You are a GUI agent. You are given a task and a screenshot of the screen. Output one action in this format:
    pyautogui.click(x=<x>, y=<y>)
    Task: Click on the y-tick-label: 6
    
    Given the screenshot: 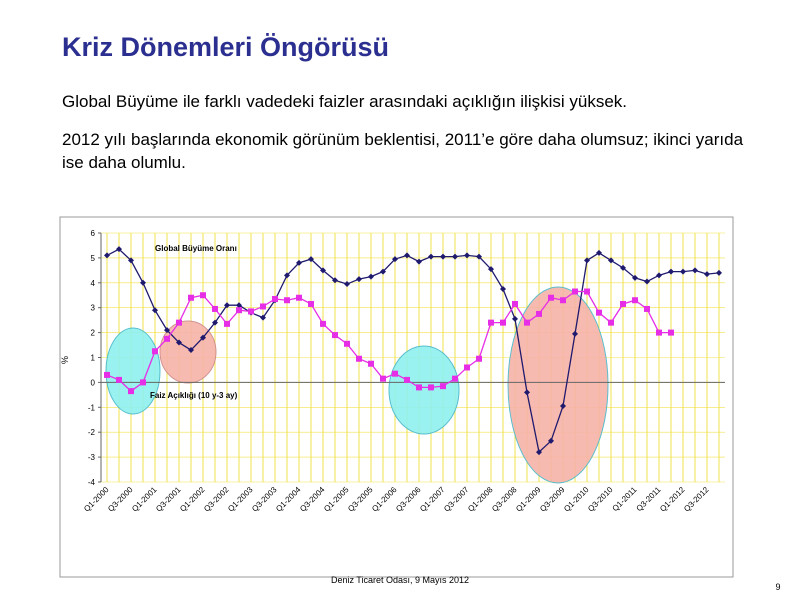 What is the action you would take?
    pyautogui.click(x=93, y=233)
    